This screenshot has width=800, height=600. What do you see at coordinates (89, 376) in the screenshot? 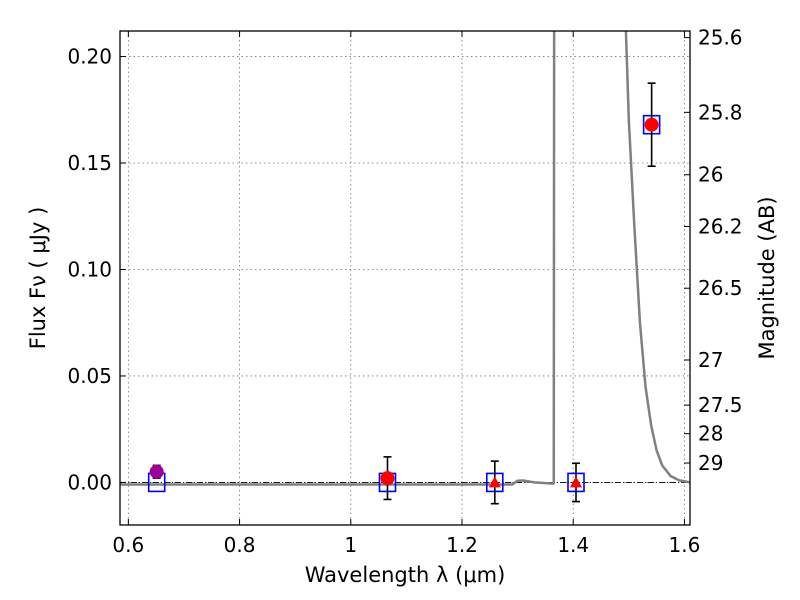
I see `y-tick-label: 0.05` at bounding box center [89, 376].